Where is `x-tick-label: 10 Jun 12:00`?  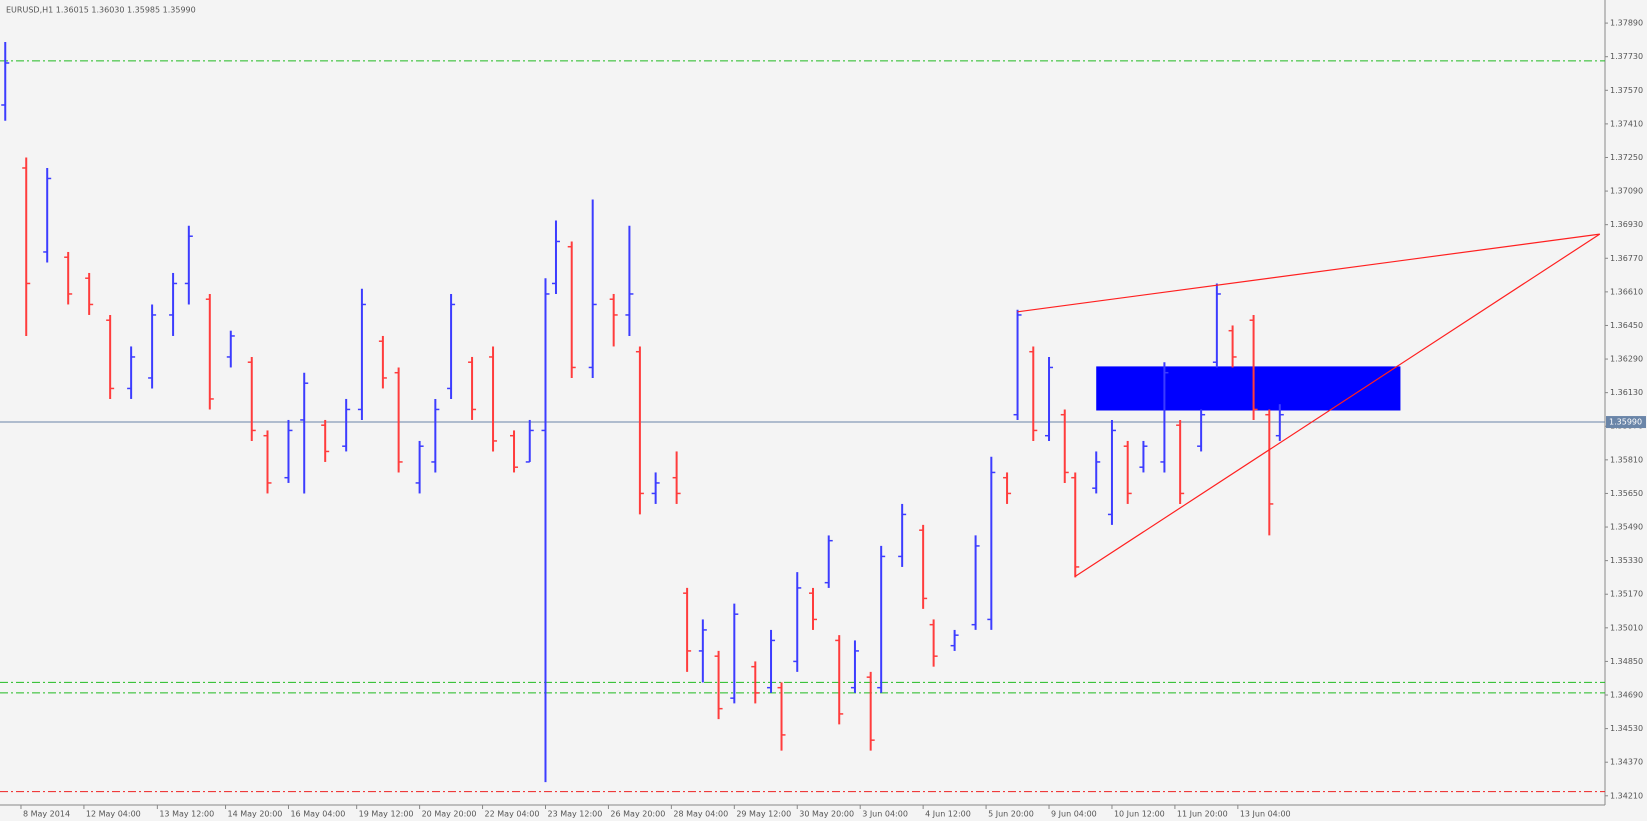 x-tick-label: 10 Jun 12:00 is located at coordinates (1139, 814).